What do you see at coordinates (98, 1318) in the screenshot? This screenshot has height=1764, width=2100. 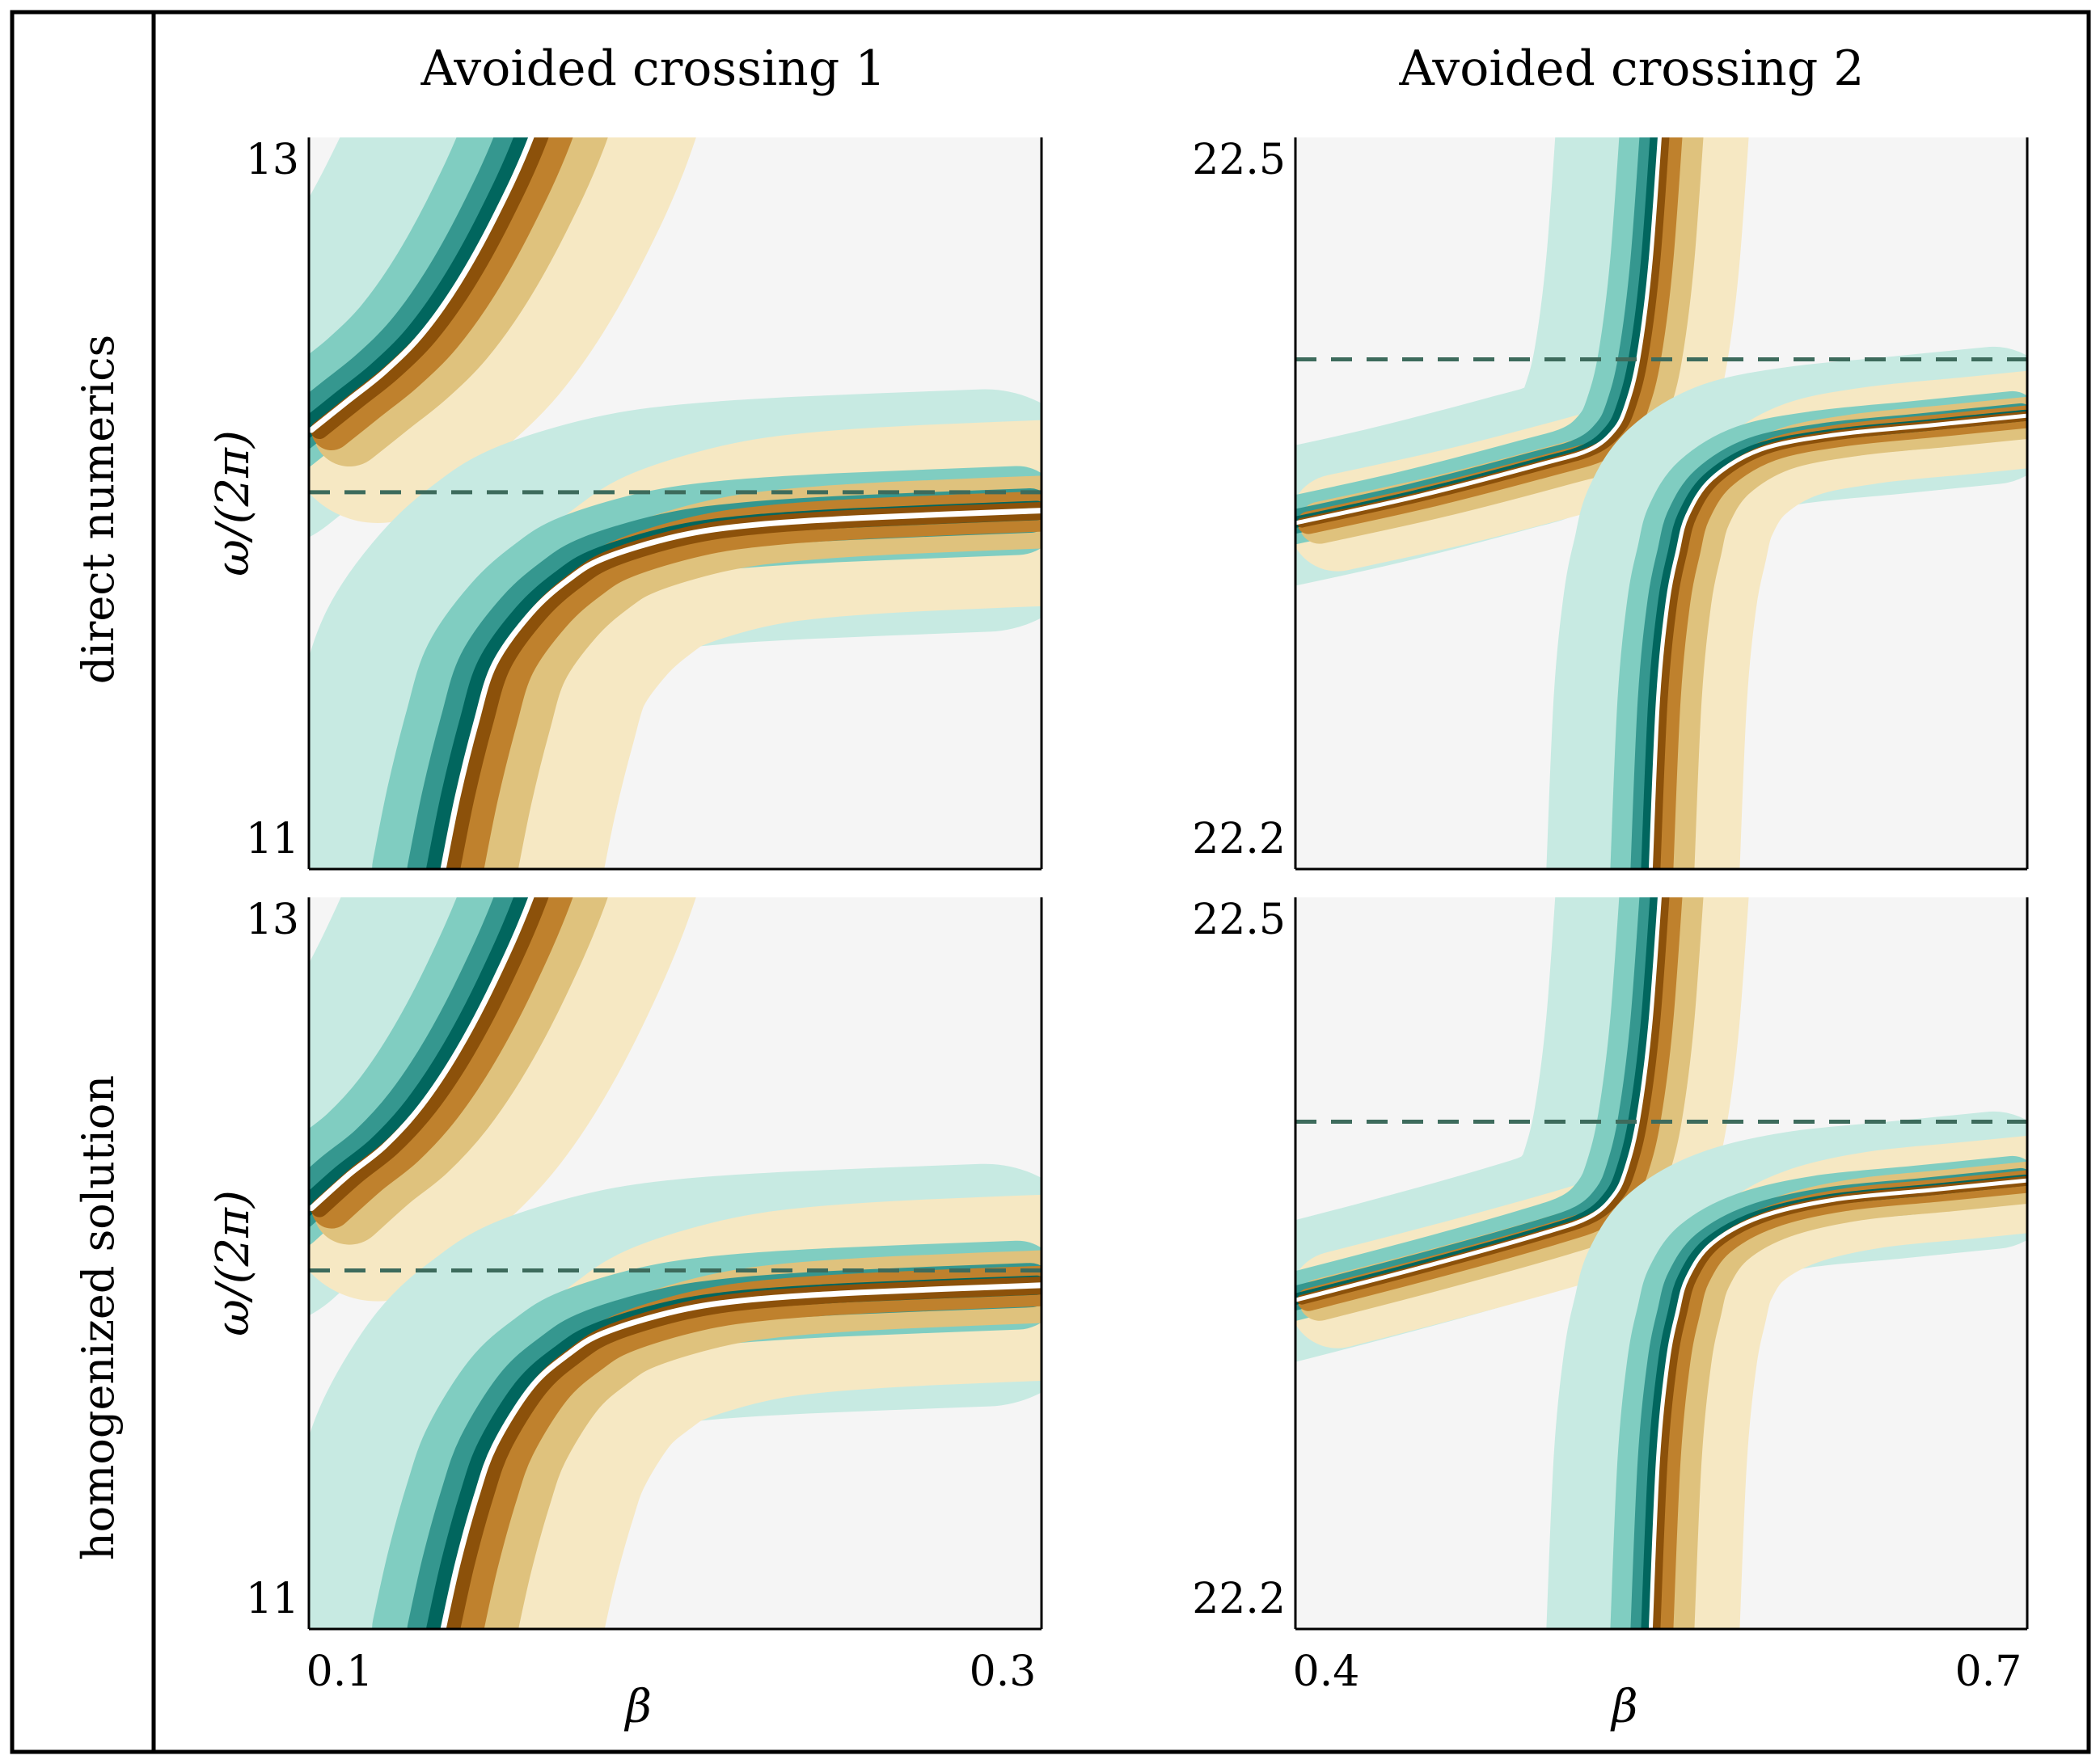 I see `row-label-homogenized-solution: homogenized solution` at bounding box center [98, 1318].